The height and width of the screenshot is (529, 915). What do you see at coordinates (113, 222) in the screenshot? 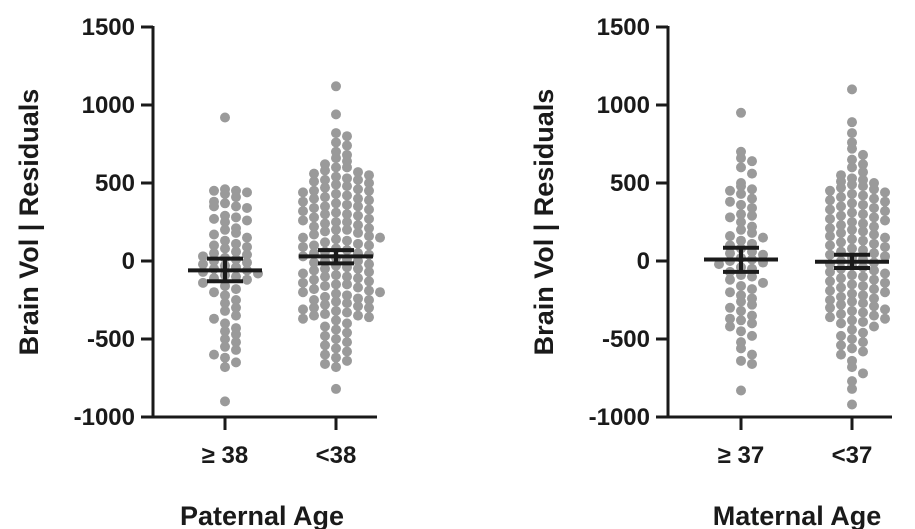
I see `paternal-y-ticks: 1500 1000 500 0 -500 -1000` at bounding box center [113, 222].